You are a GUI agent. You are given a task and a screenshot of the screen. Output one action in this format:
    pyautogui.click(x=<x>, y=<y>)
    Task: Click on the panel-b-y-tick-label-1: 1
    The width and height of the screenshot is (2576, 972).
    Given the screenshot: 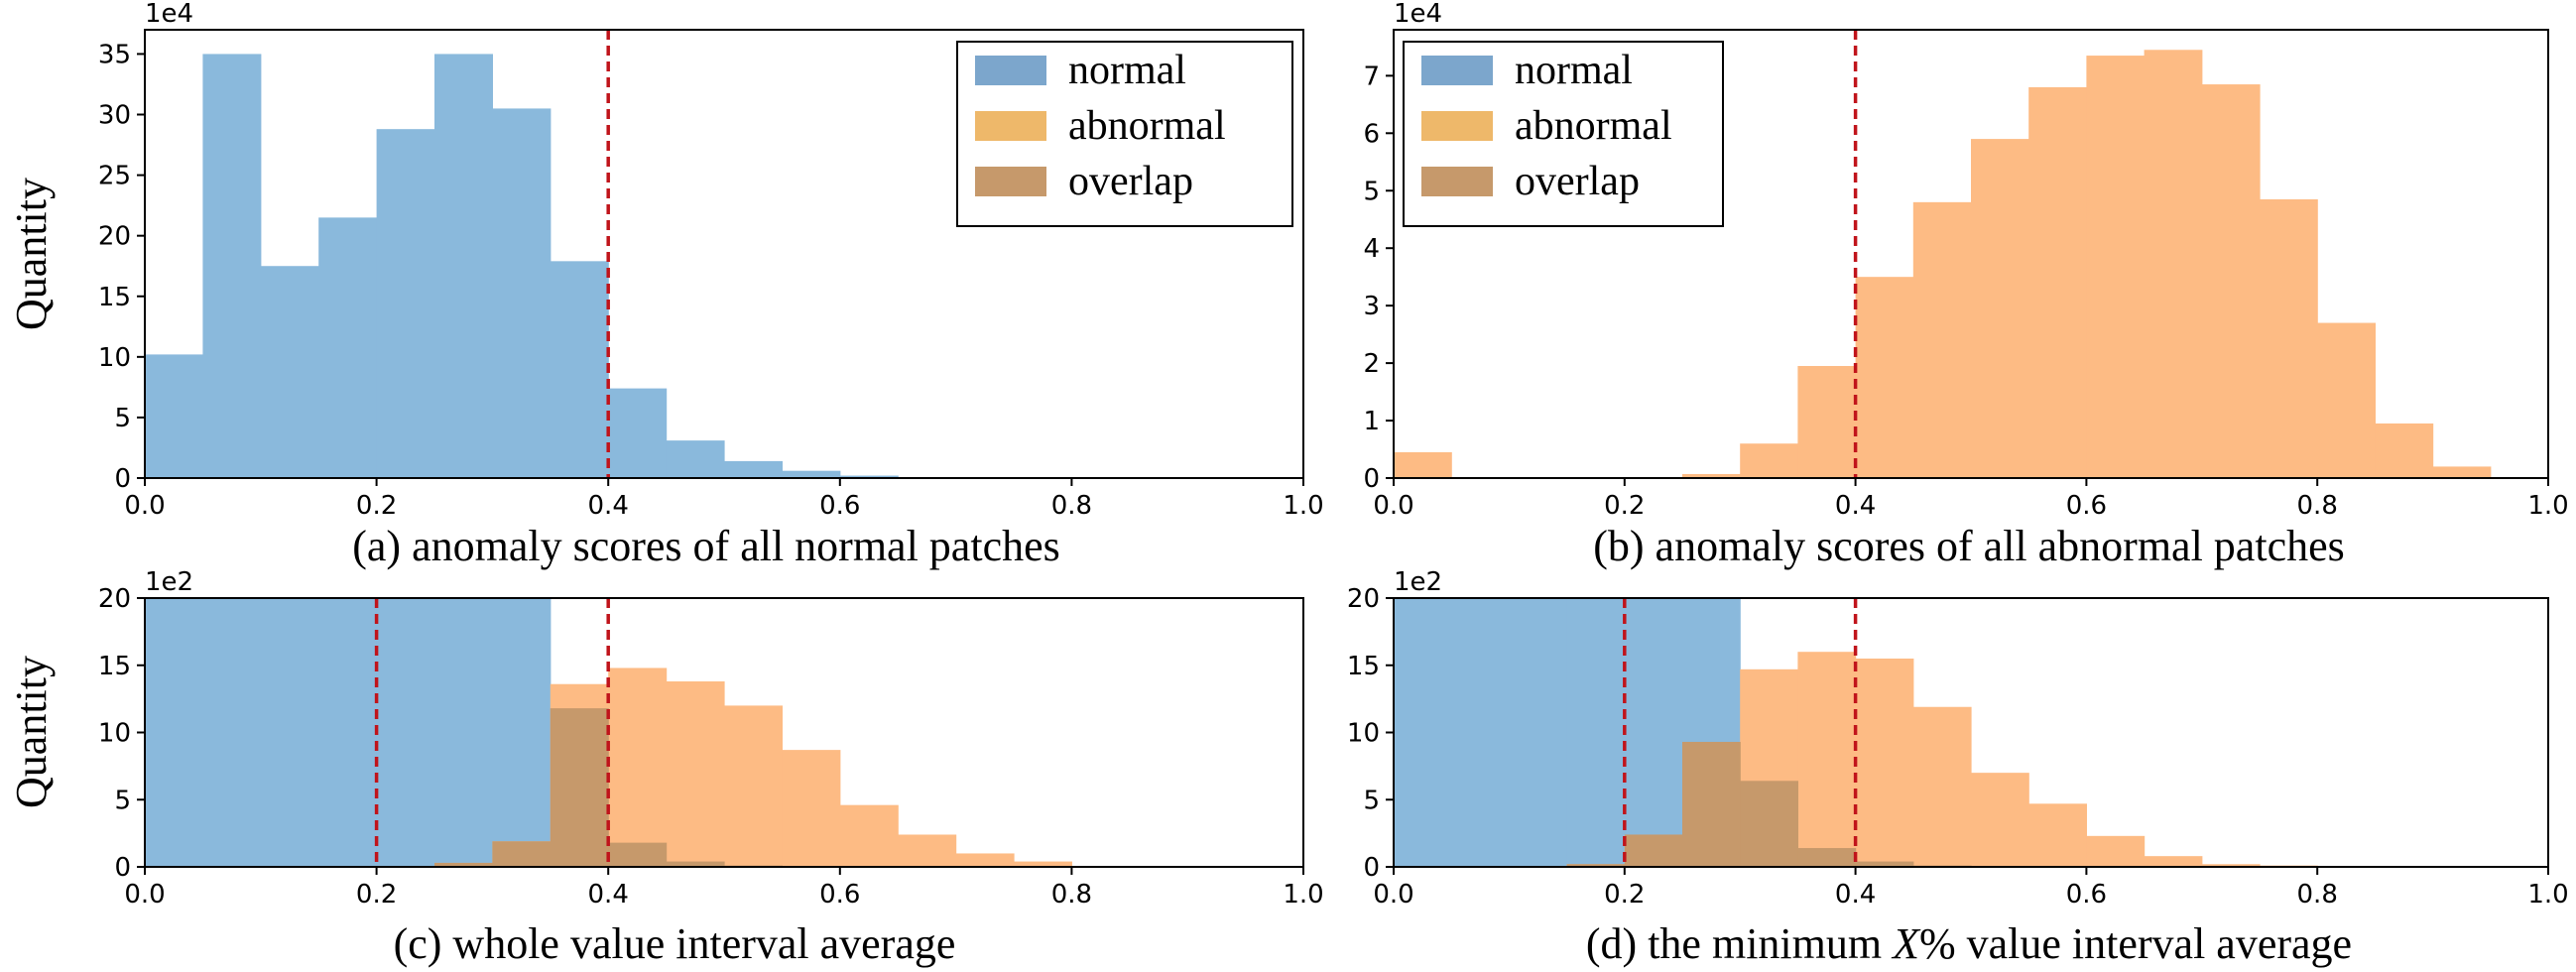 What is the action you would take?
    pyautogui.click(x=1371, y=421)
    